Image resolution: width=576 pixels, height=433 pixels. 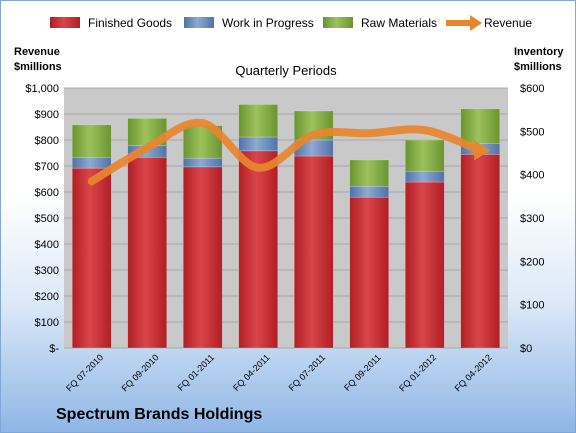 What do you see at coordinates (508, 23) in the screenshot?
I see `legend-label-revenue: Revenue` at bounding box center [508, 23].